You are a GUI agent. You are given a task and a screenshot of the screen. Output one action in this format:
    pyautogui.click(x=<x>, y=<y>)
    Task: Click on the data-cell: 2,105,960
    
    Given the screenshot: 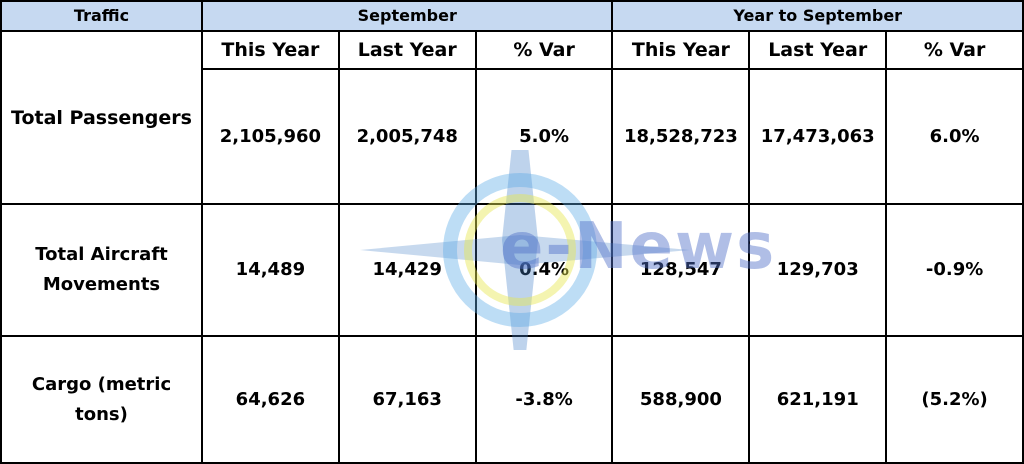 What is the action you would take?
    pyautogui.click(x=270, y=136)
    